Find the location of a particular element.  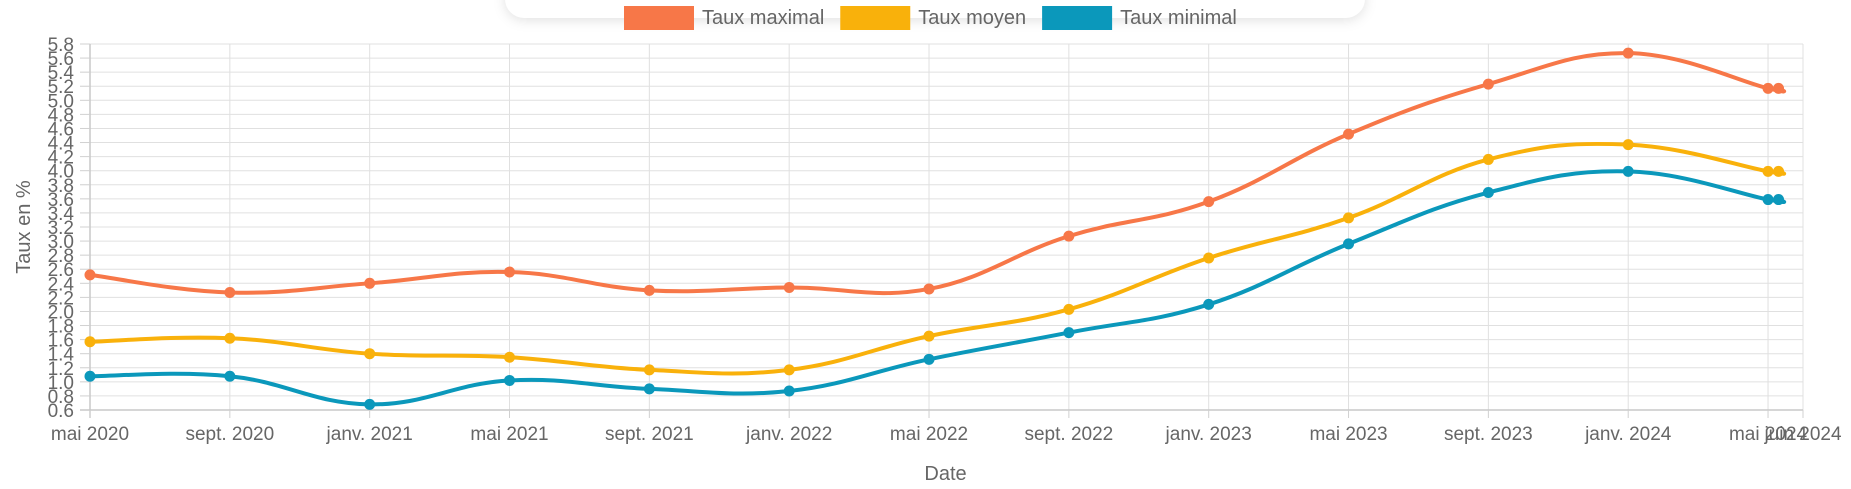

y-tick-label-3: 1.2 is located at coordinates (61, 369).